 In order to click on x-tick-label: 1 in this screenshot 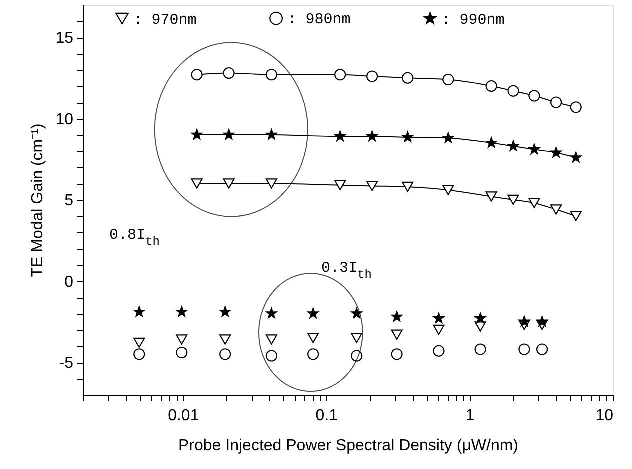, I will do `click(470, 416)`.